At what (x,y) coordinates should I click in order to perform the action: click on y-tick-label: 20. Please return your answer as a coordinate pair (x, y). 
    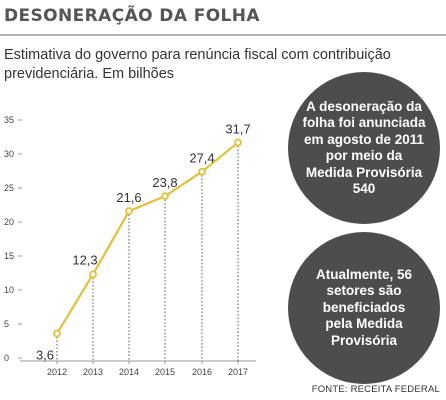
    Looking at the image, I should click on (9, 222).